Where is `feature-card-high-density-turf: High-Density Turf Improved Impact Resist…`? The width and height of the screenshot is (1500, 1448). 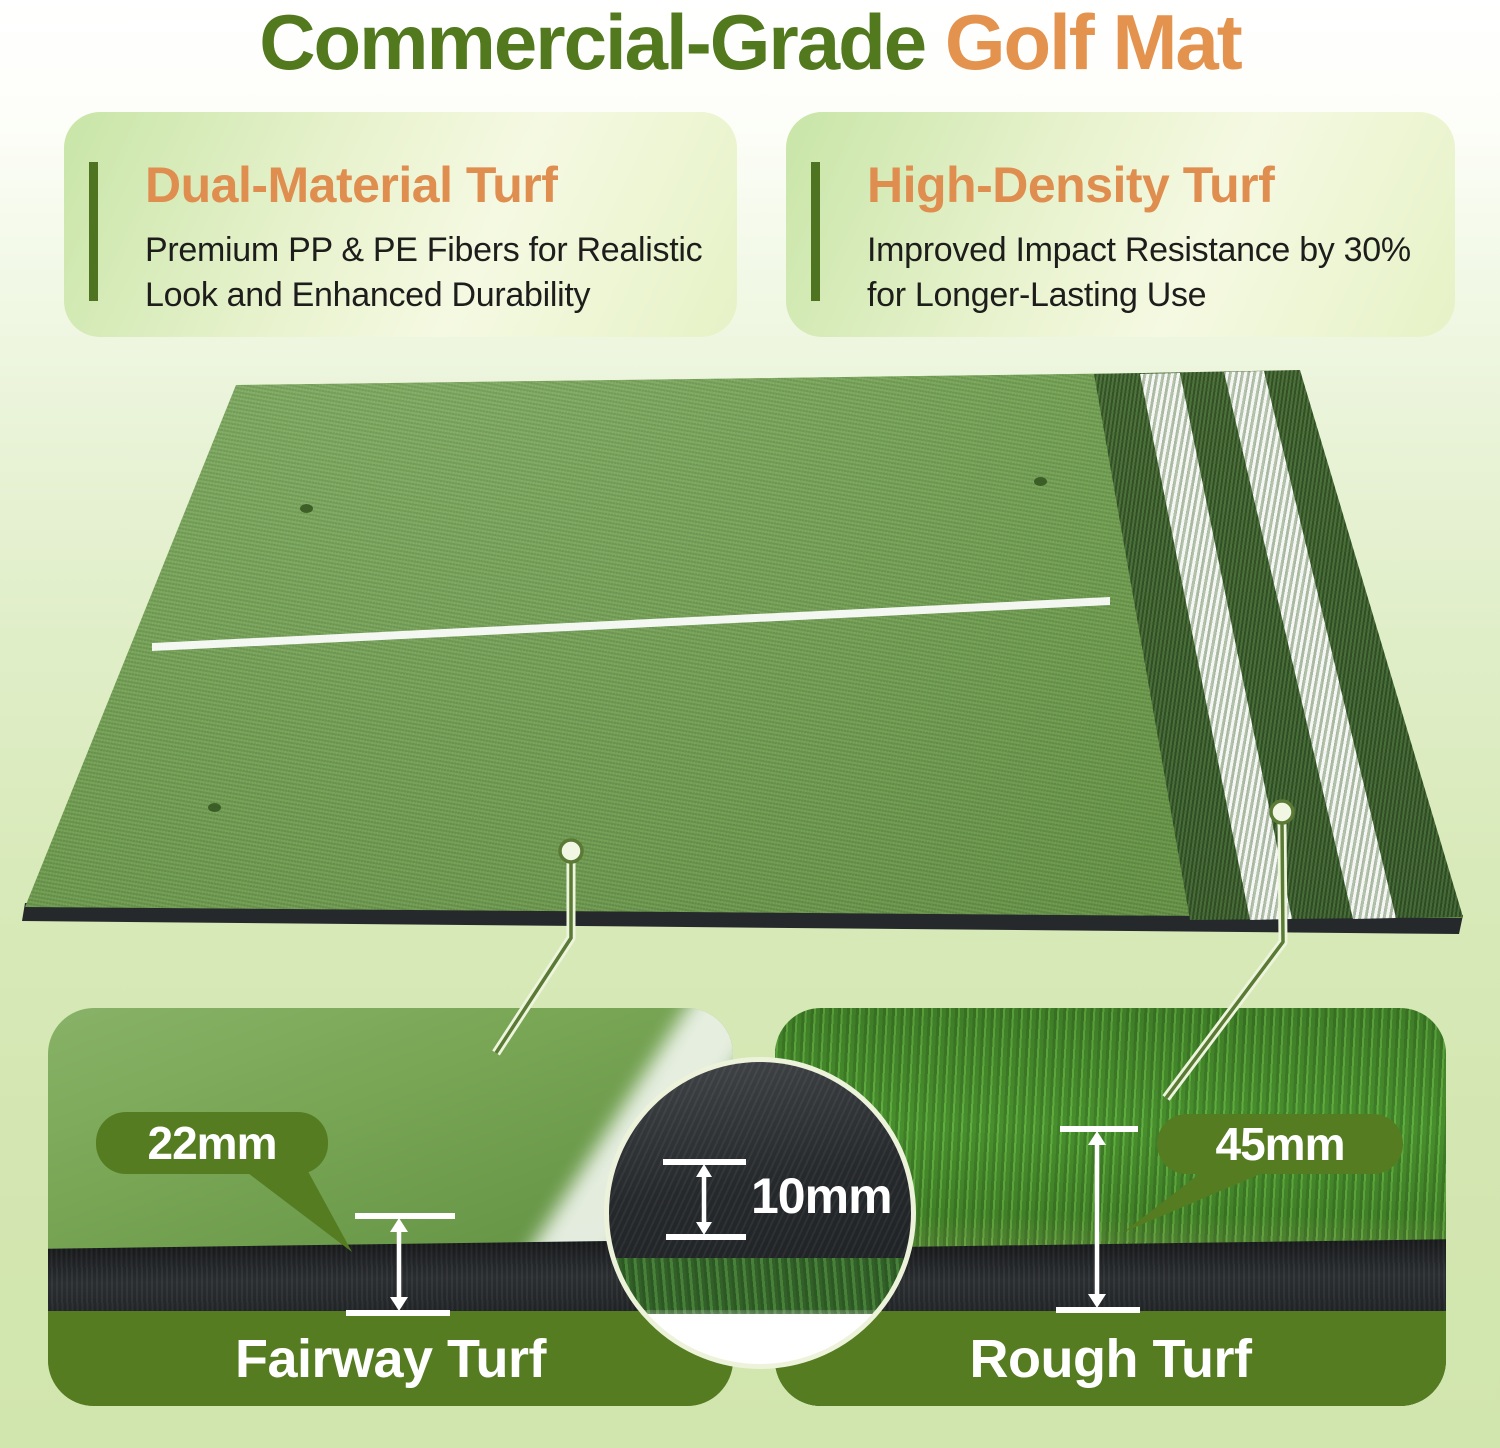
feature-card-high-density-turf: High-Density Turf Improved Impact Resist… is located at coordinates (1120, 224).